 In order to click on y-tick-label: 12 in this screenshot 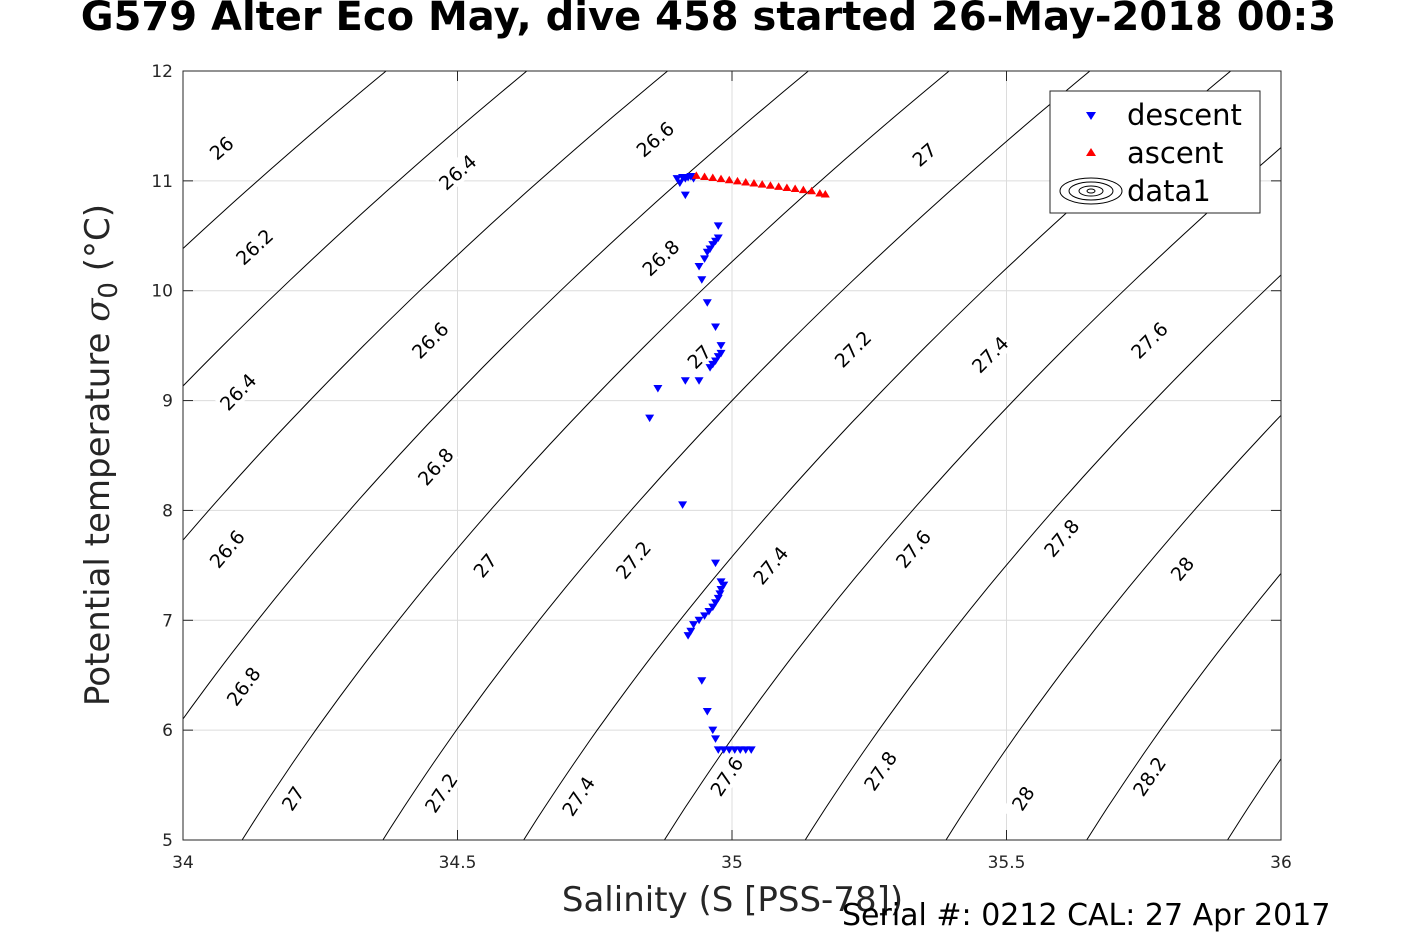, I will do `click(162, 72)`.